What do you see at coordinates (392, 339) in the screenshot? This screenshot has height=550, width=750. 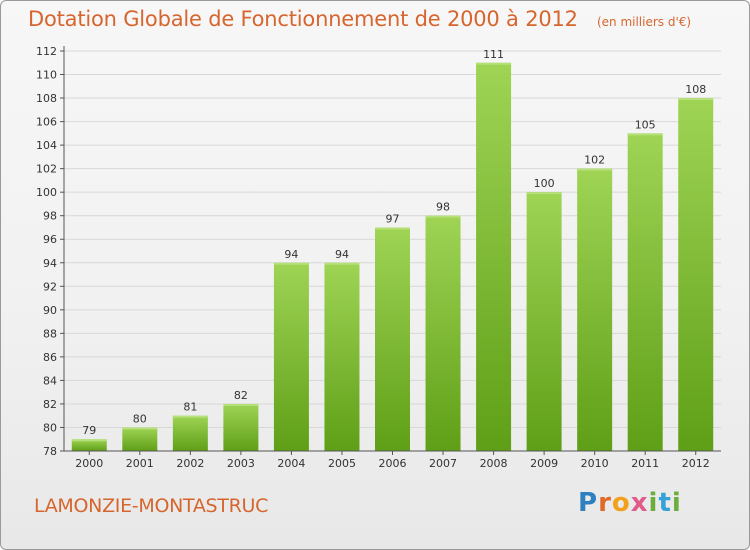 I see `bar-2006` at bounding box center [392, 339].